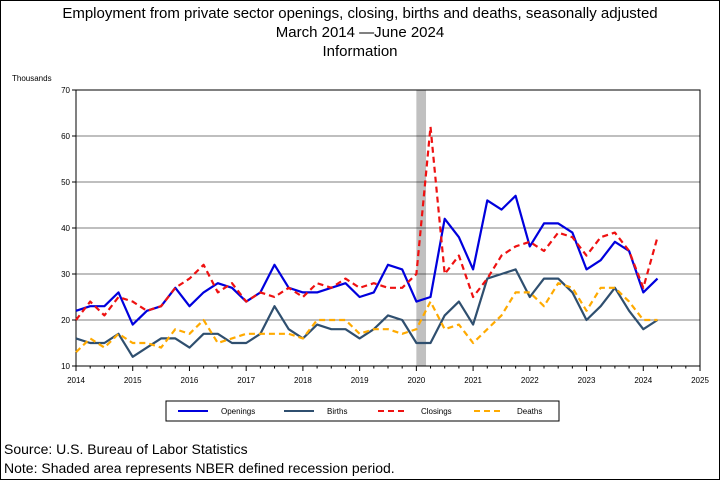 The image size is (720, 480). Describe the element at coordinates (126, 449) in the screenshot. I see `source-note: Source: U.S. Bureau of Labor Statistics` at that location.